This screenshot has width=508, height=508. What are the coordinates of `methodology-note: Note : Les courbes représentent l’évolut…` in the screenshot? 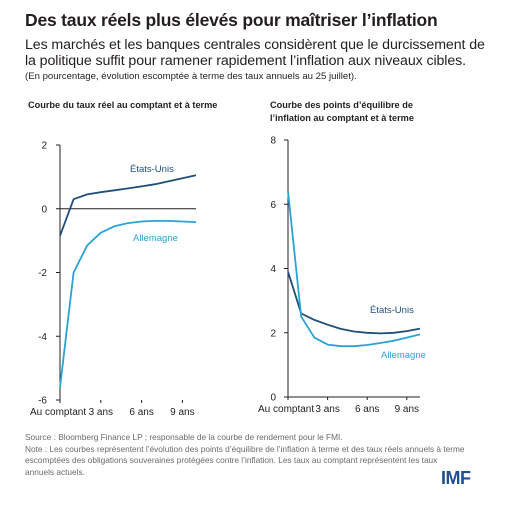 It's located at (245, 460).